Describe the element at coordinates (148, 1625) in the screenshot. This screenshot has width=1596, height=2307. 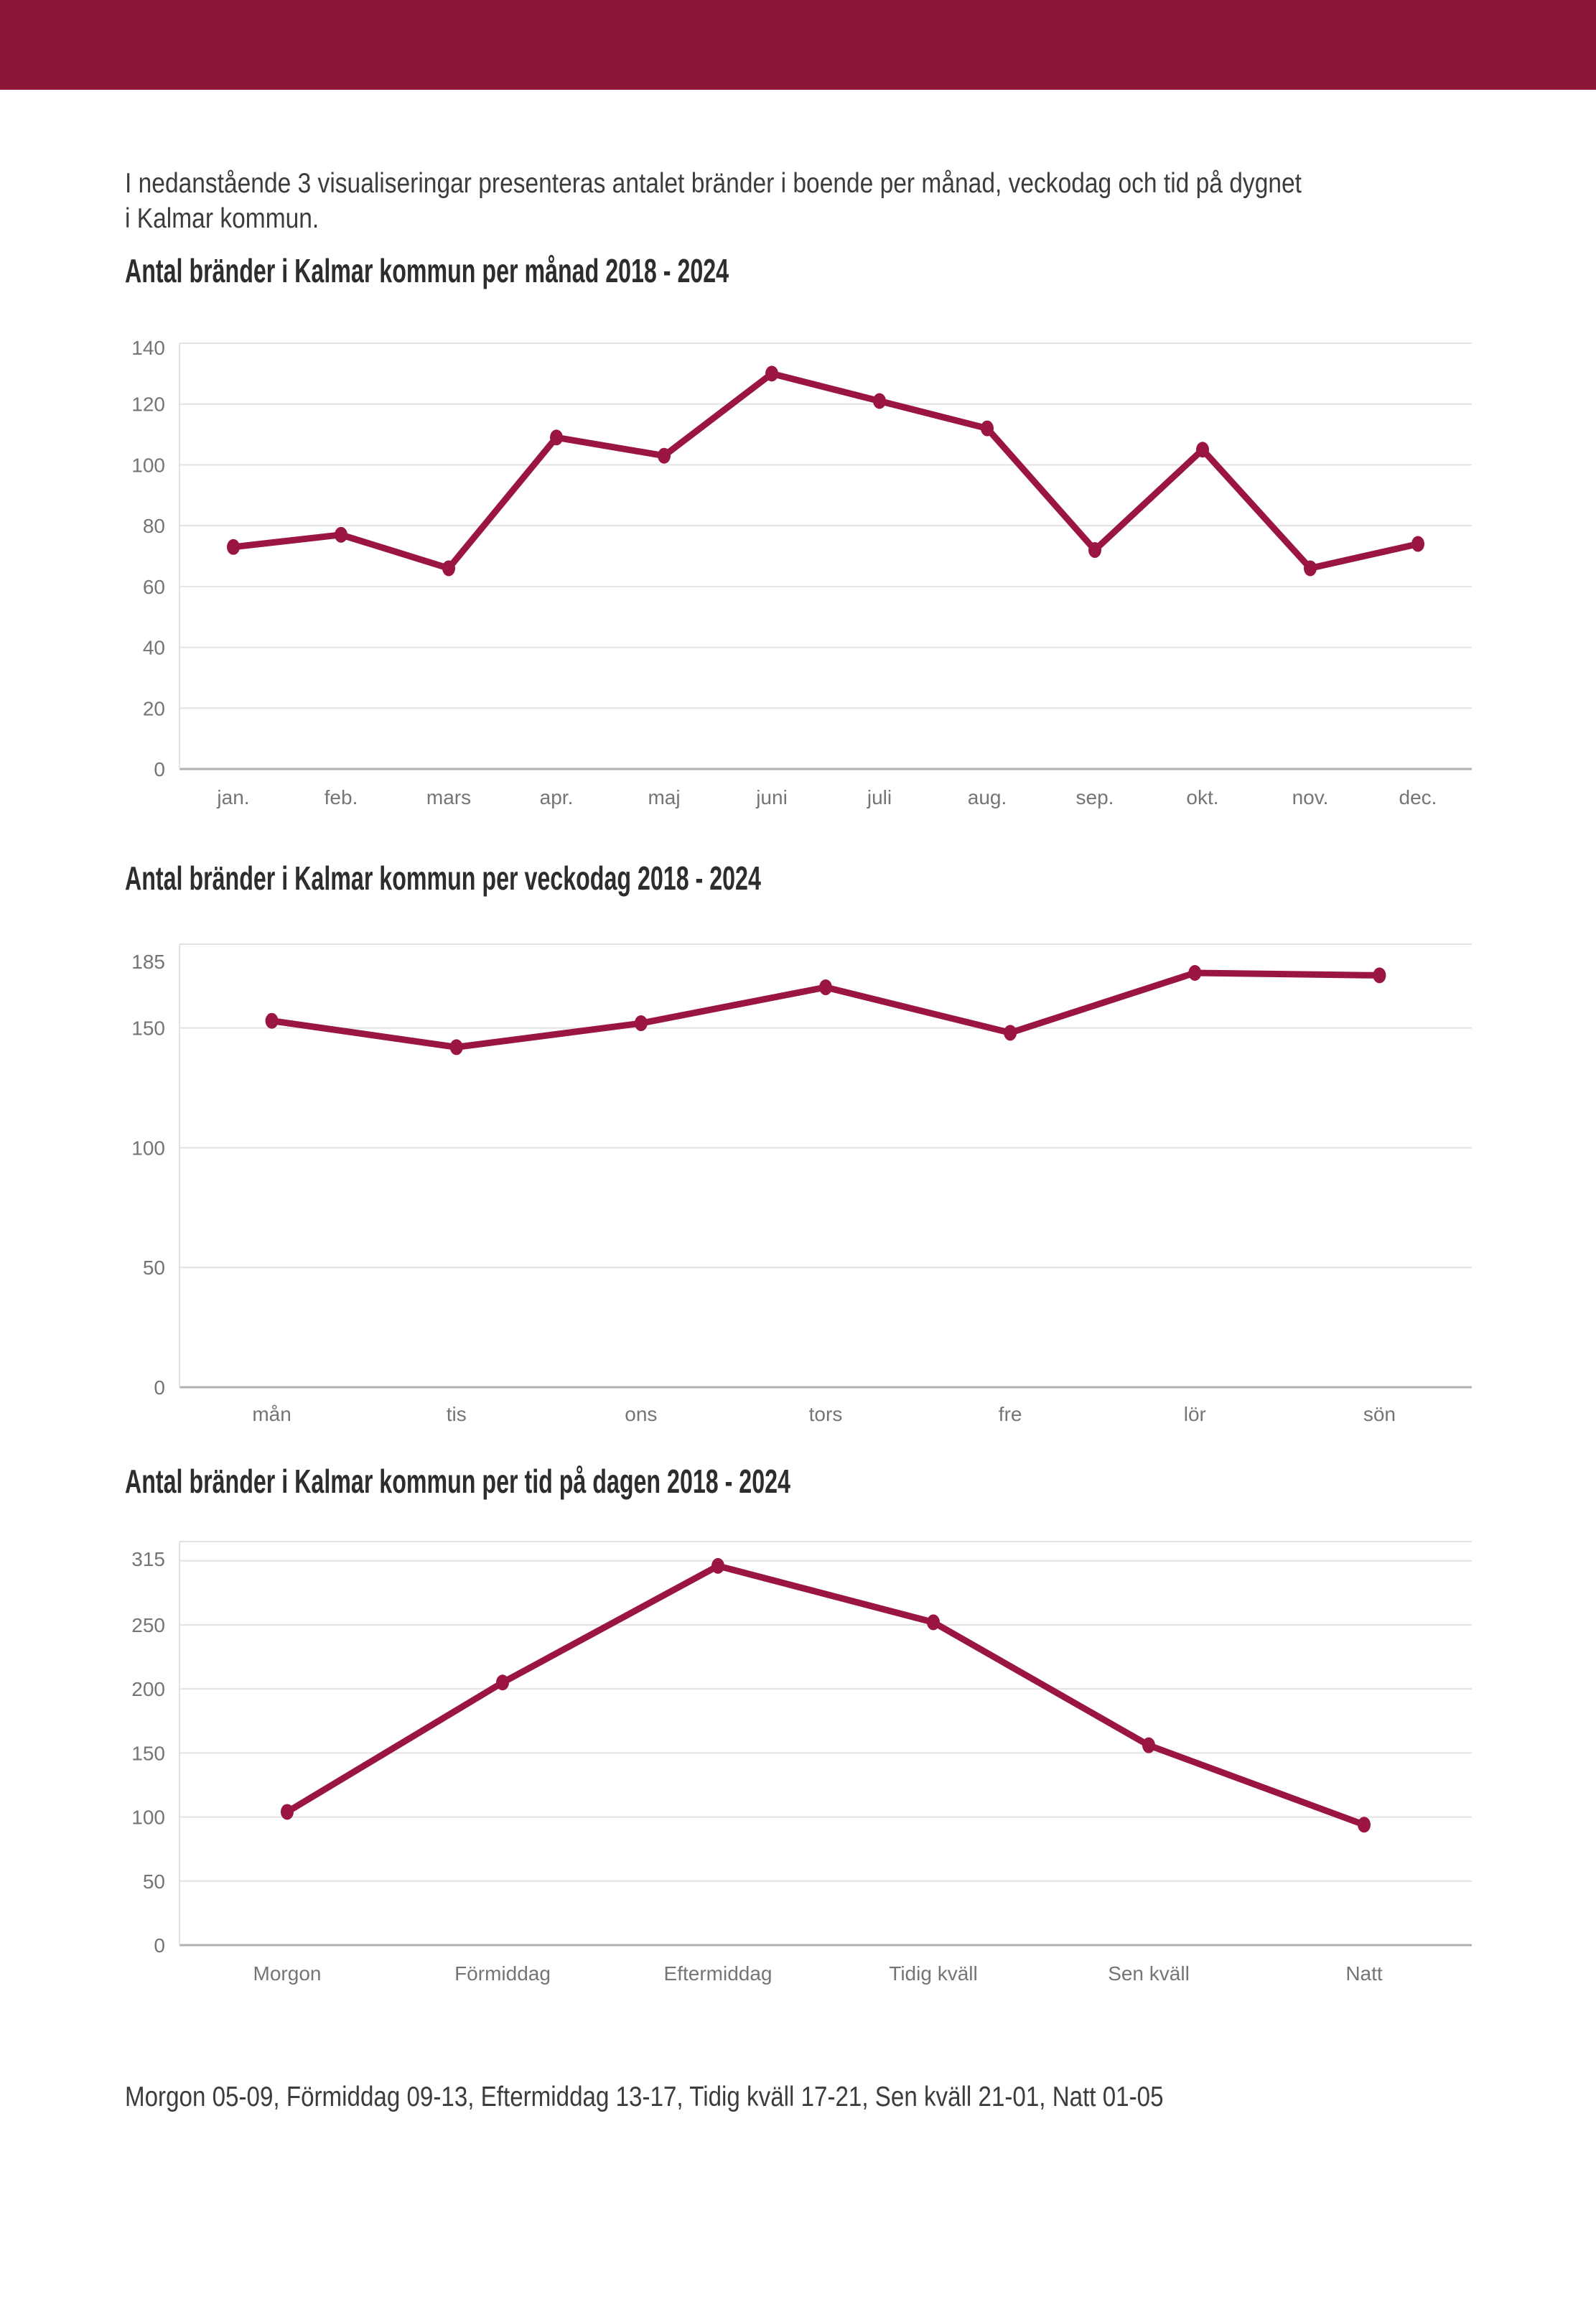
I see `y-tick-label: 250` at that location.